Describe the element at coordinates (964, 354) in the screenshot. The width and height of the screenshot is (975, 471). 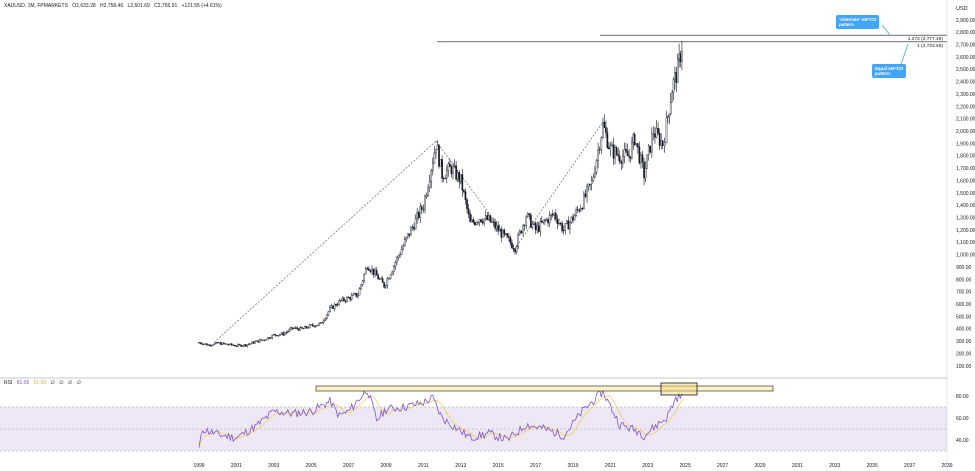
I see `price-tick-label: 200.00` at that location.